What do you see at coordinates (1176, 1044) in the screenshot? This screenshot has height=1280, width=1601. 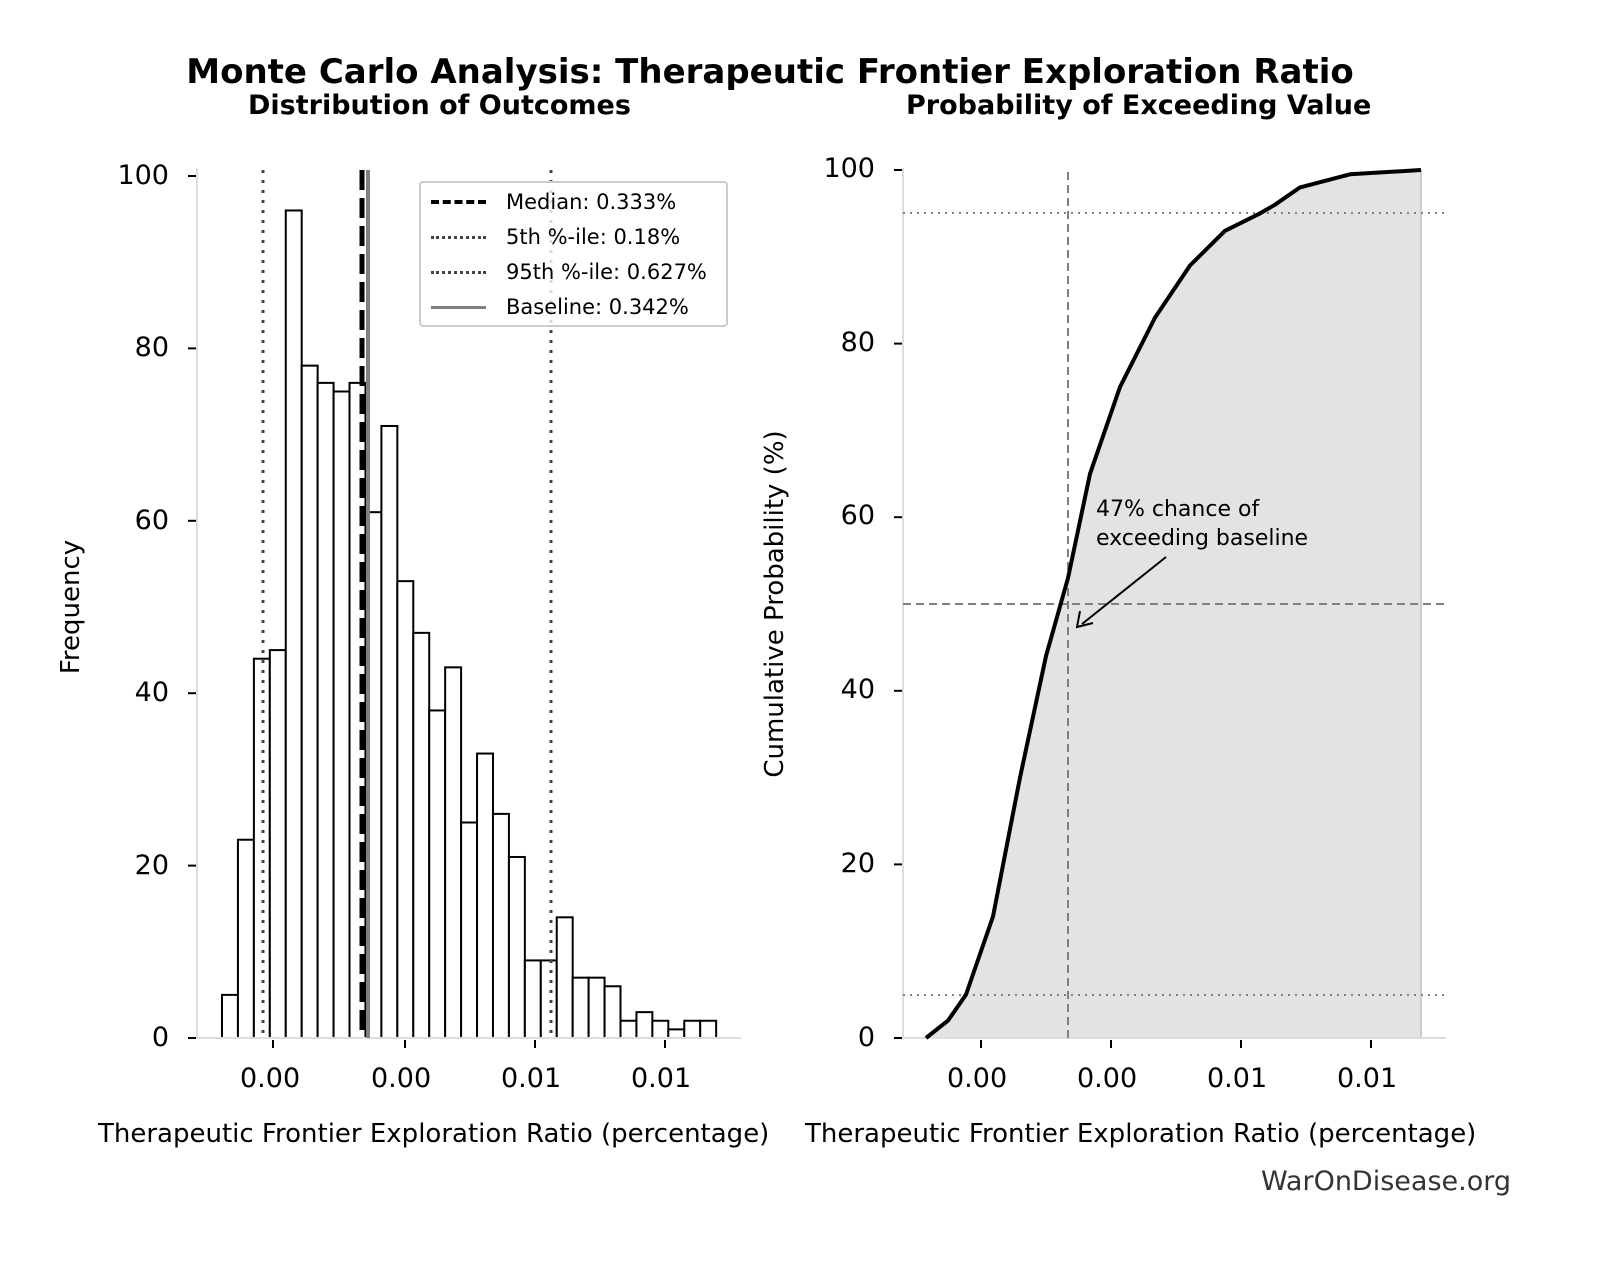 I see `right-x-ticks` at bounding box center [1176, 1044].